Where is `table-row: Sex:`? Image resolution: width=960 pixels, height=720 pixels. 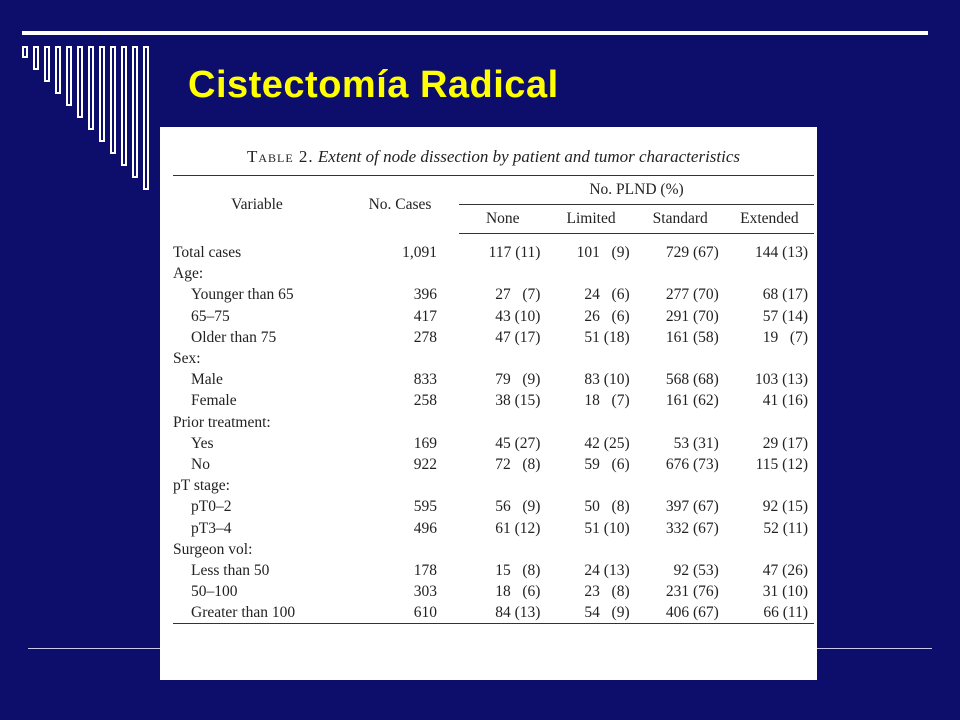
table-row: Sex: is located at coordinates (493, 358).